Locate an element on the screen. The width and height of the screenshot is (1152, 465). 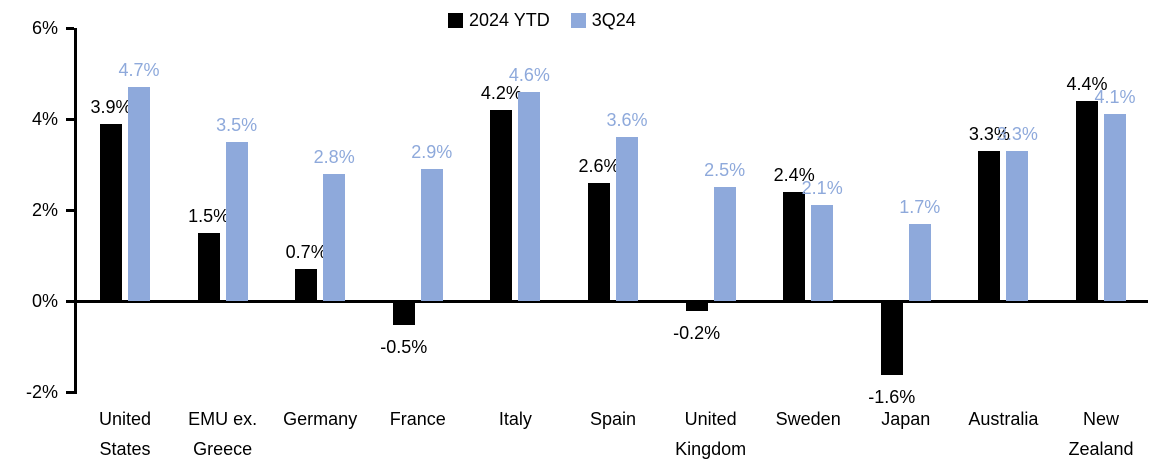
x-axis-line is located at coordinates (611, 301).